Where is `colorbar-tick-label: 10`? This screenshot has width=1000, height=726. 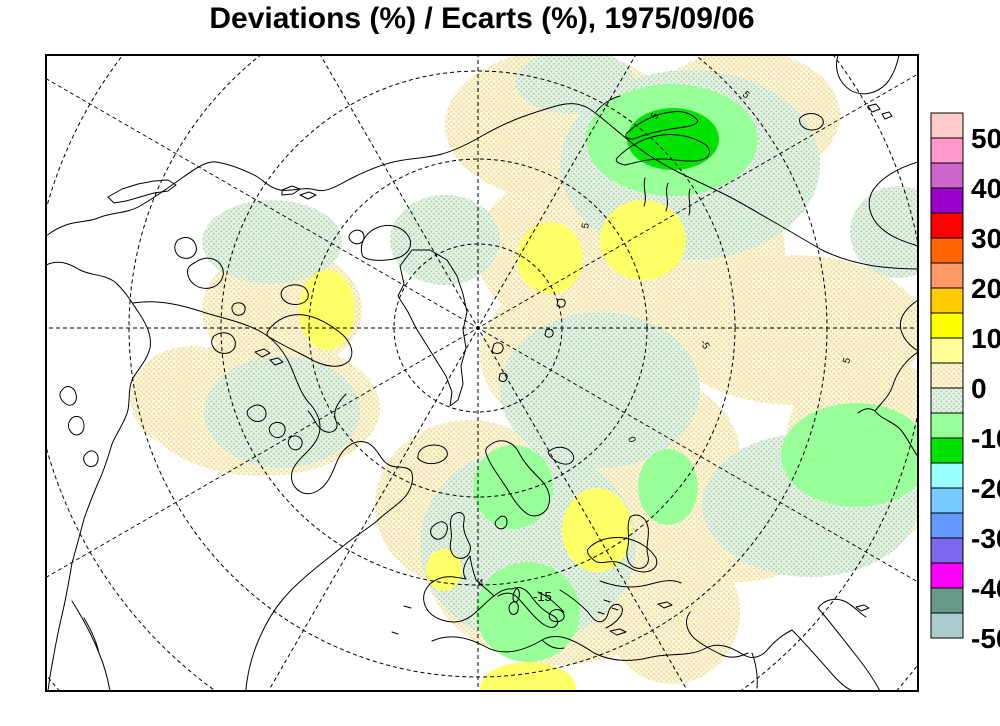 colorbar-tick-label: 10 is located at coordinates (985, 338).